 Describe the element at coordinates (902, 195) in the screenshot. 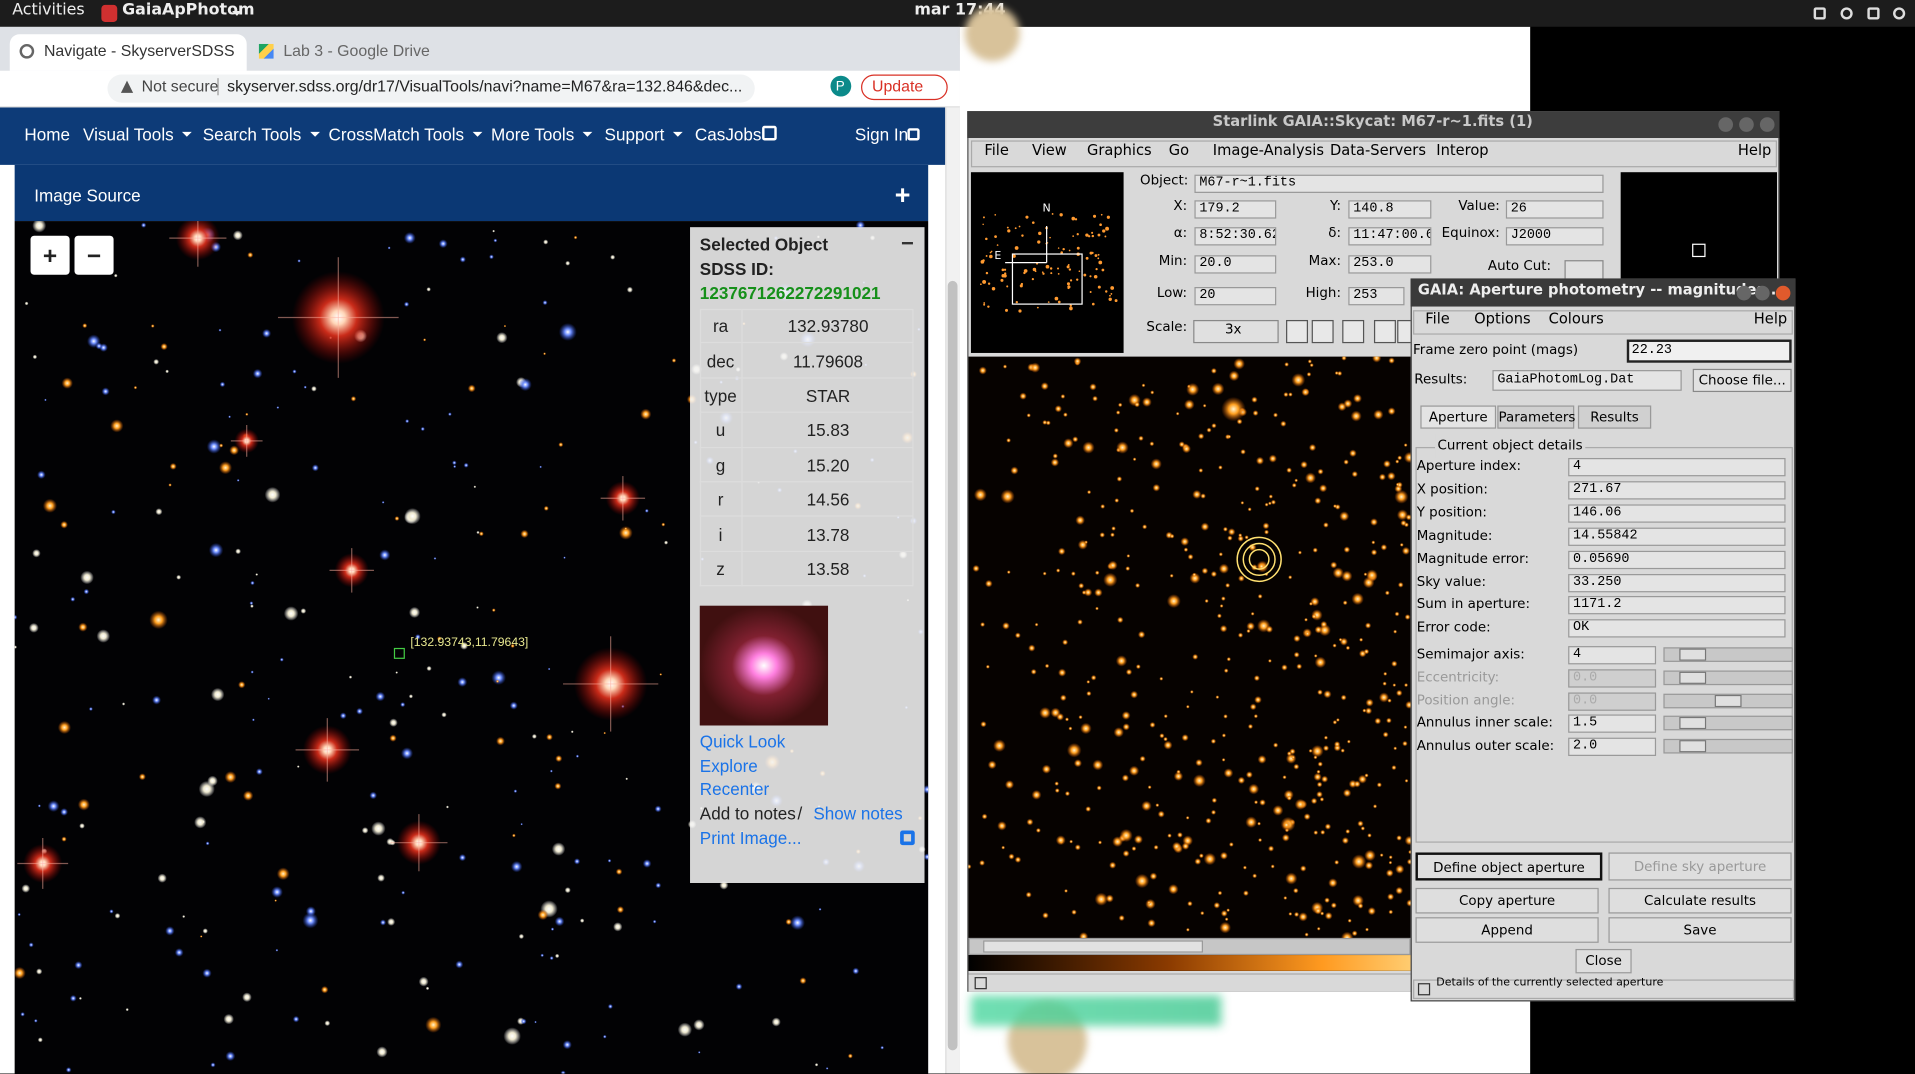

I see `expand-button: +` at that location.